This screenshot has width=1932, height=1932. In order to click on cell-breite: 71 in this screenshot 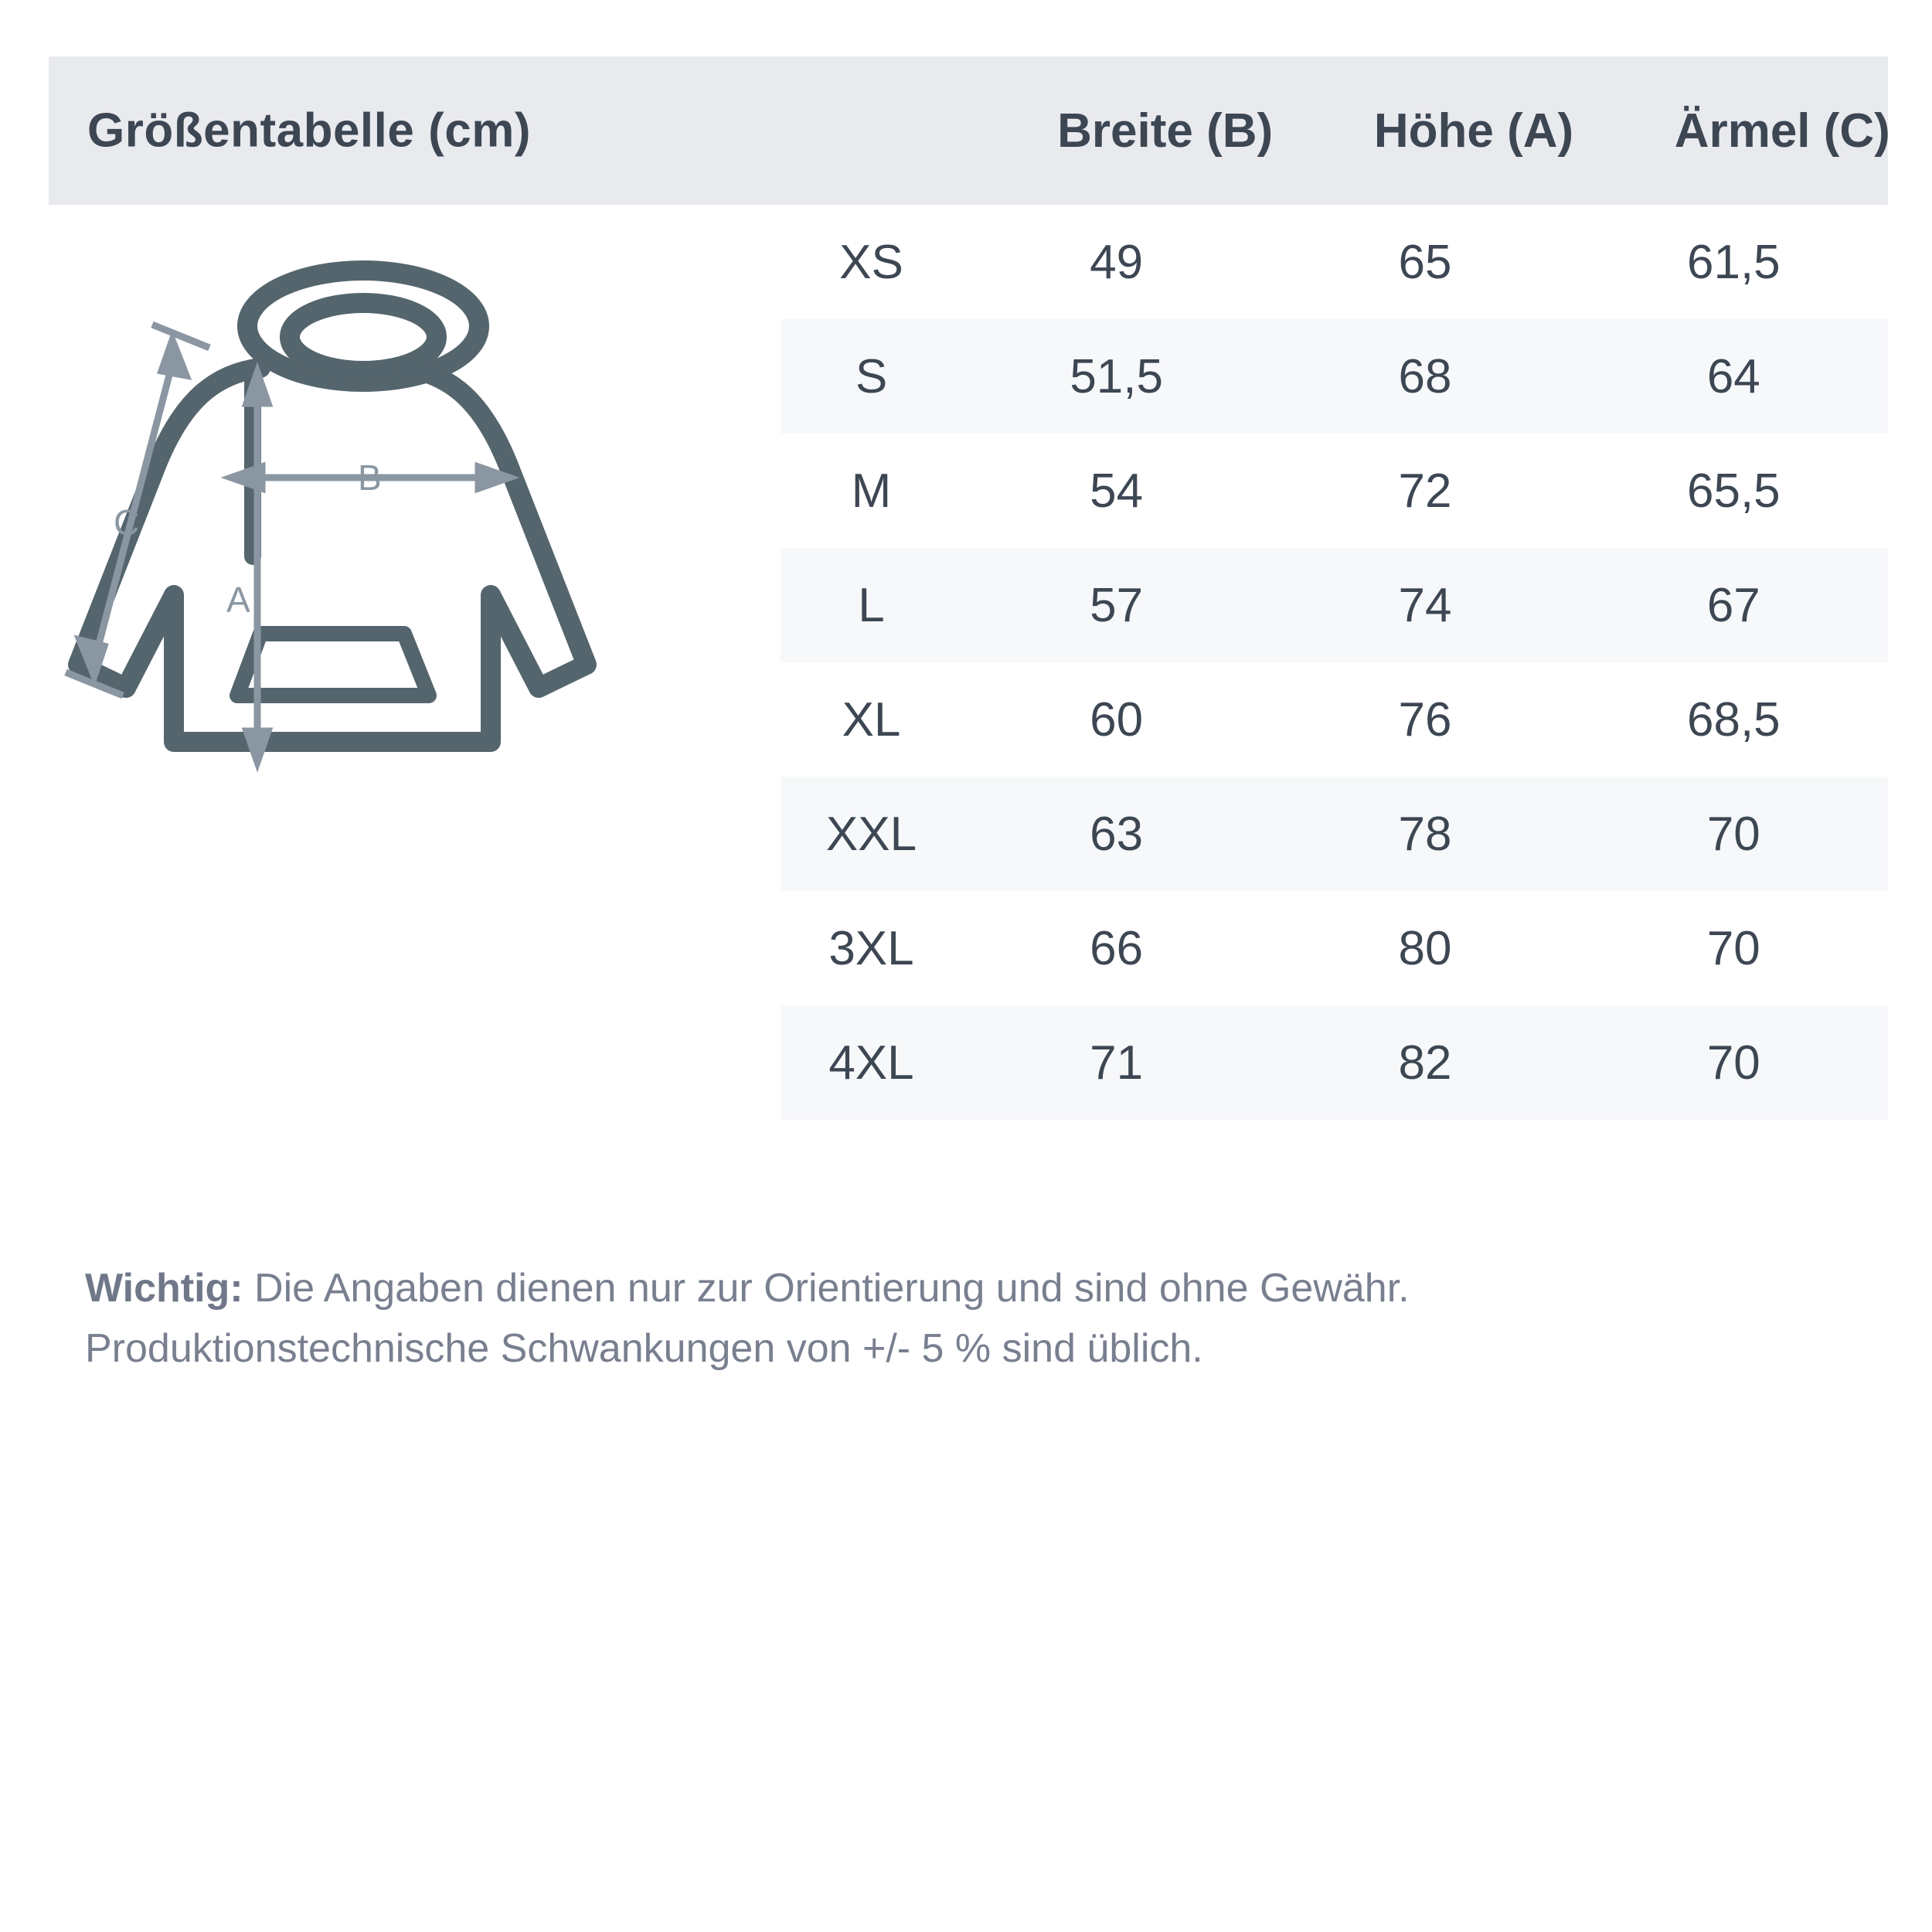, I will do `click(1117, 1063)`.